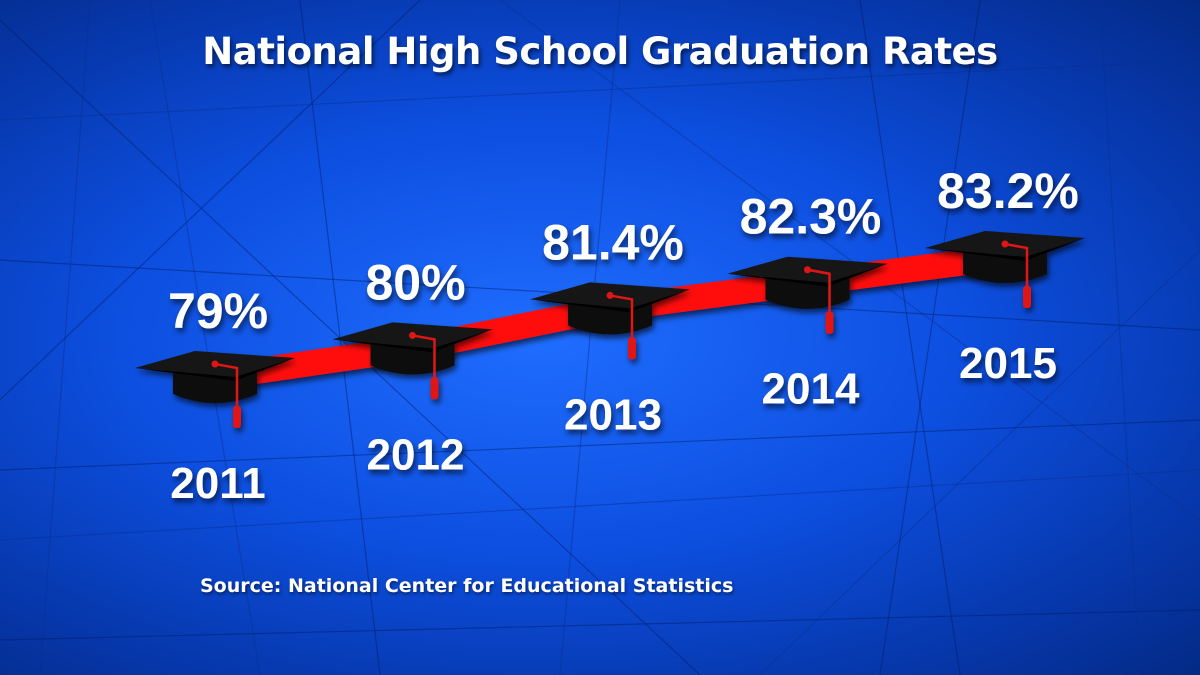 This screenshot has width=1200, height=675. Describe the element at coordinates (217, 483) in the screenshot. I see `year-label: 2011` at that location.